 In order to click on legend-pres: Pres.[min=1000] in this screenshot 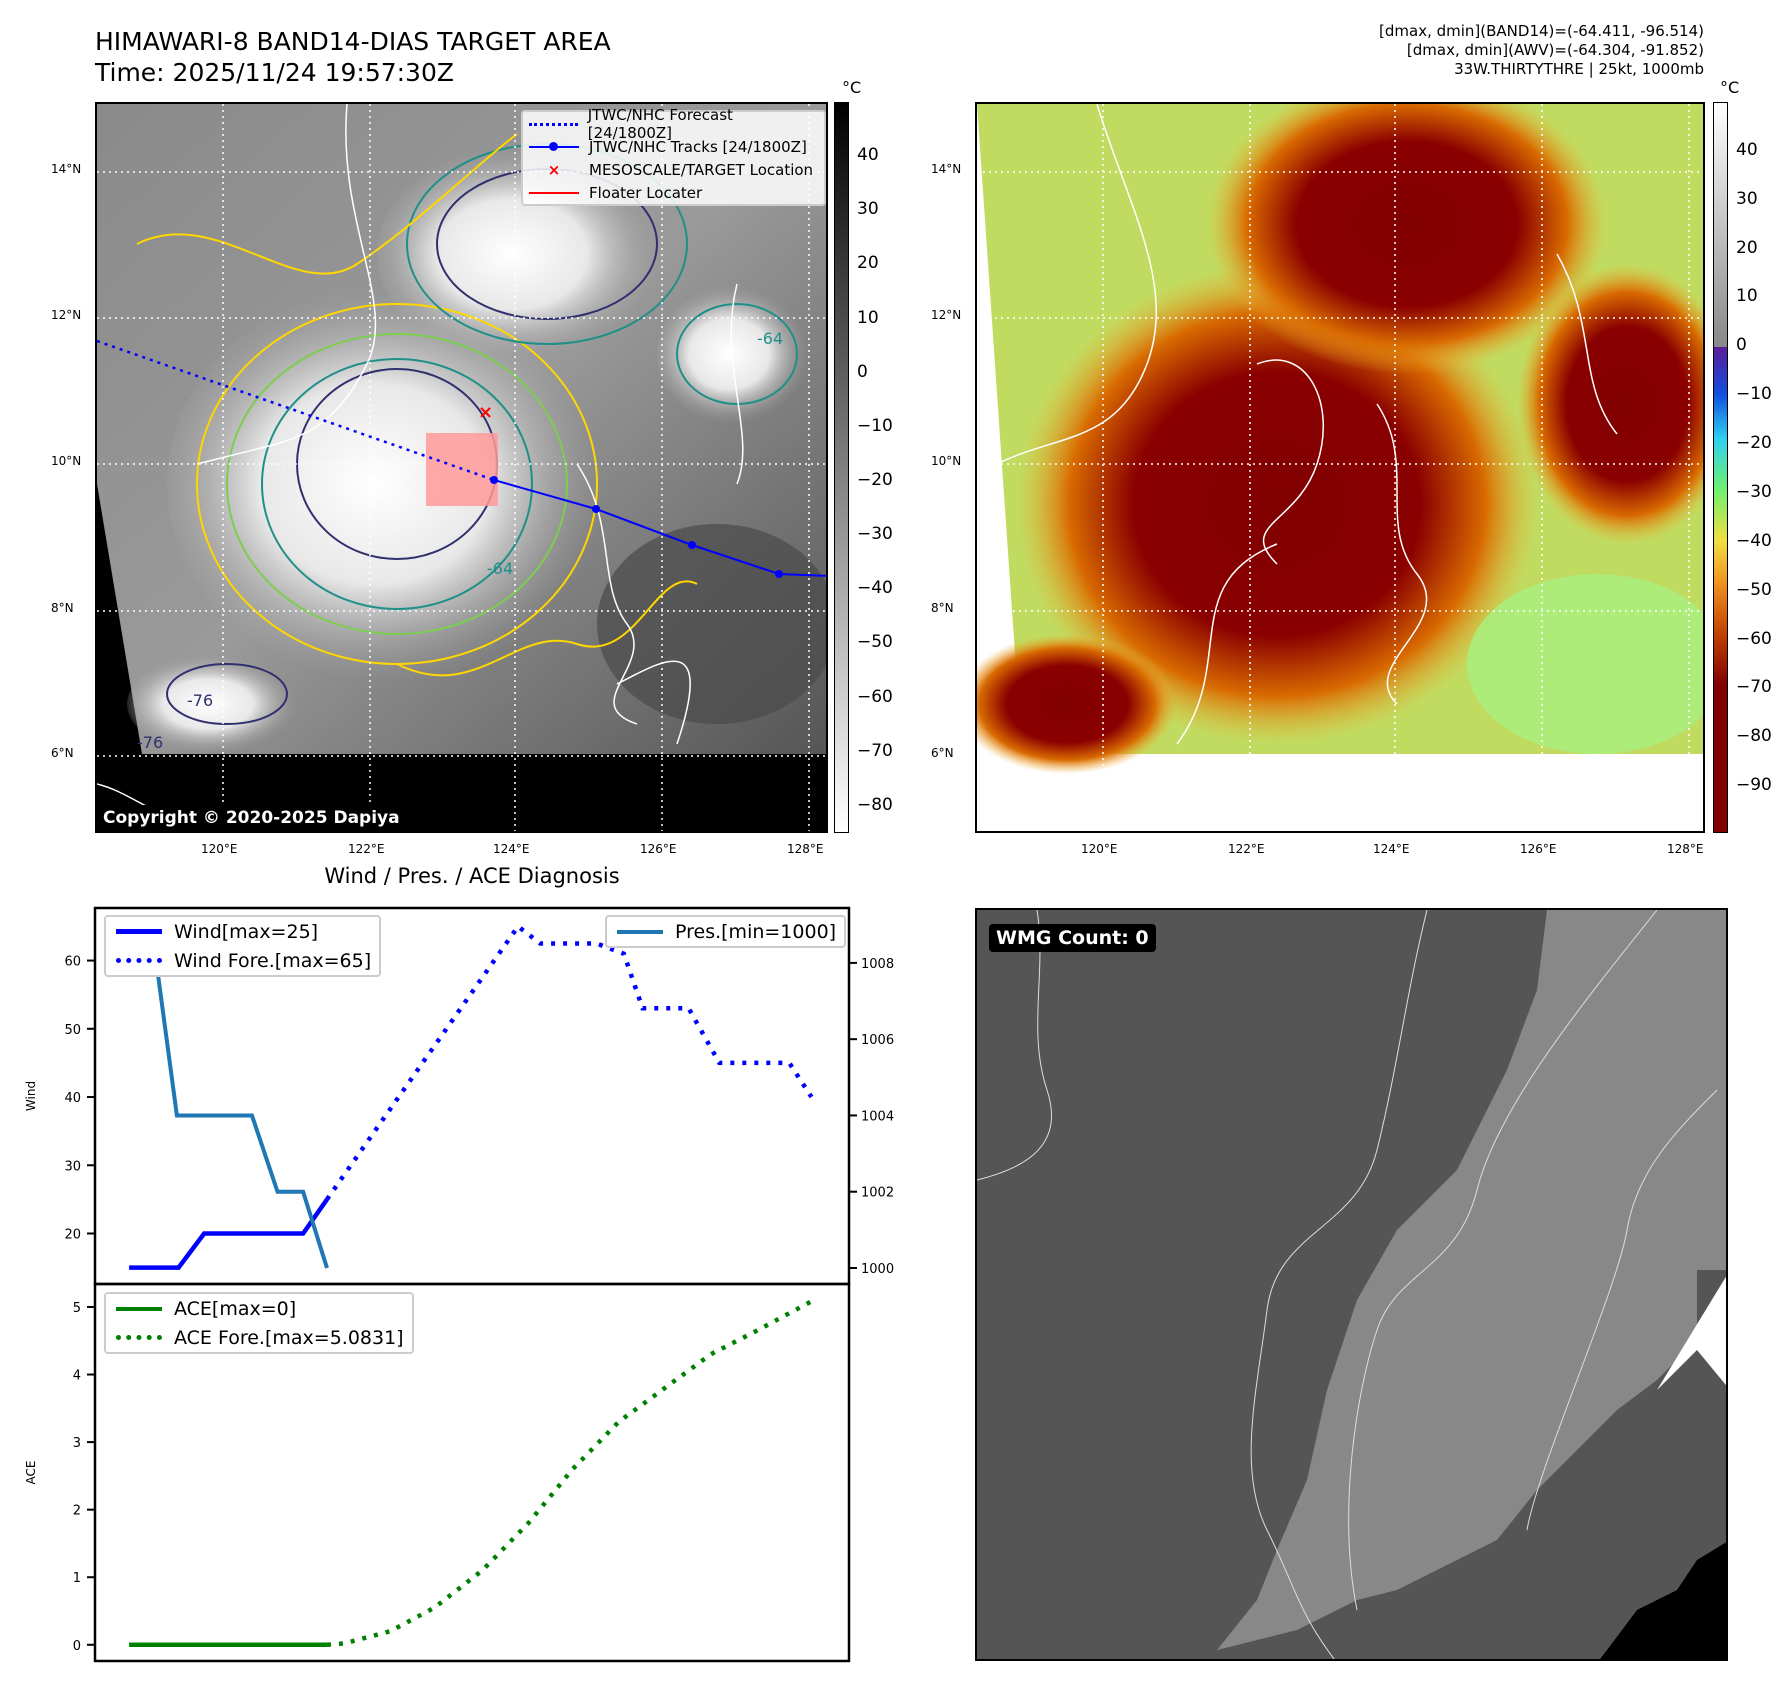, I will do `click(756, 931)`.